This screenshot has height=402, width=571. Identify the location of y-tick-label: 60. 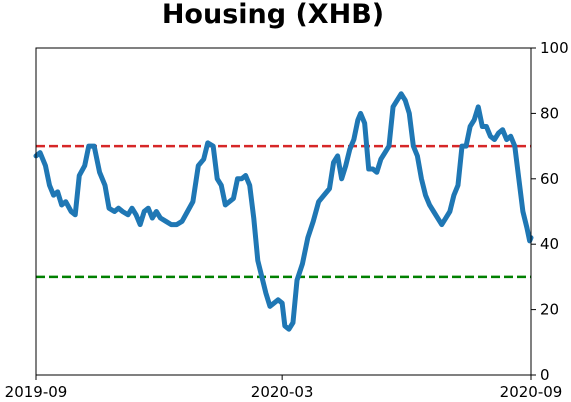
(549, 179).